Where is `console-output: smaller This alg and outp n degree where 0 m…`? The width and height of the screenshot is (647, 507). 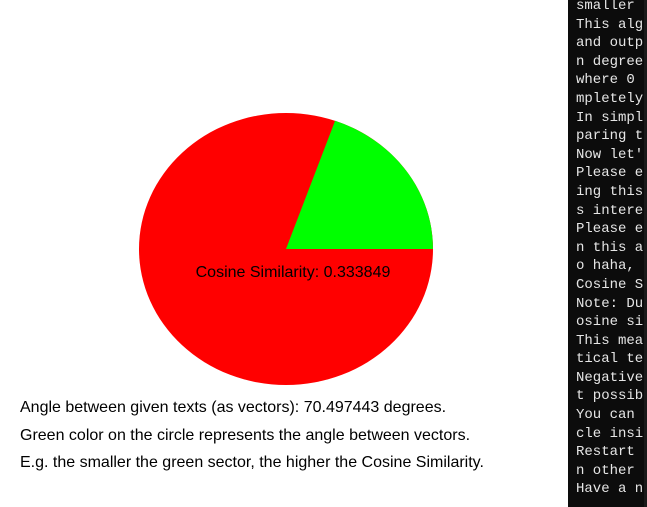
console-output: smaller This alg and outp n degree where 0 m… is located at coordinates (609, 249).